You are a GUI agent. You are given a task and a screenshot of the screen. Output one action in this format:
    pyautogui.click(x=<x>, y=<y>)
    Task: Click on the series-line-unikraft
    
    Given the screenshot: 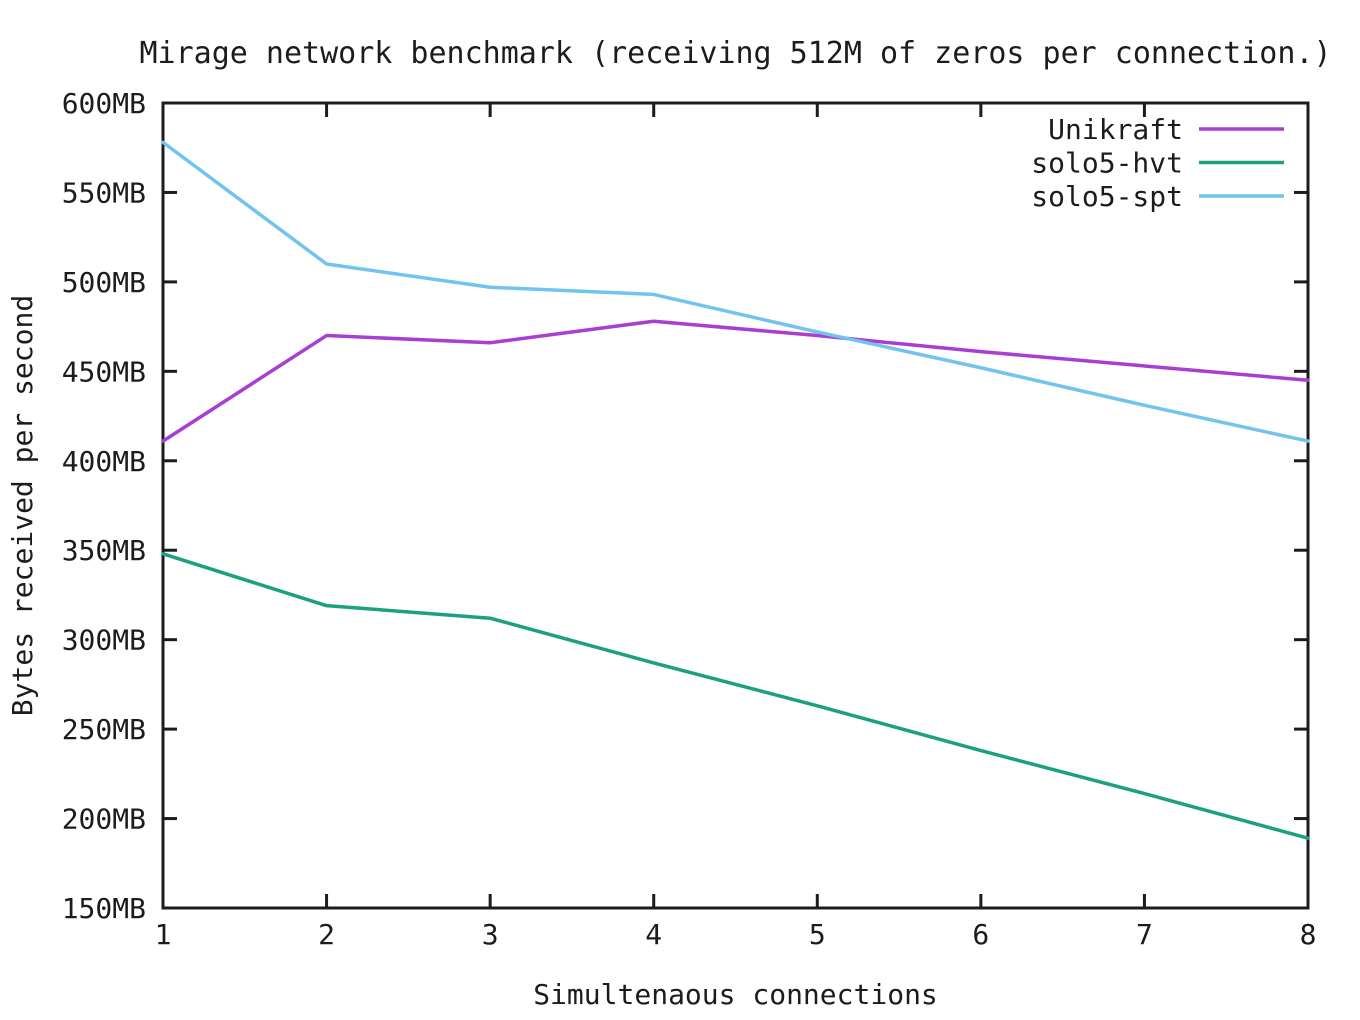 What is the action you would take?
    pyautogui.click(x=735, y=381)
    